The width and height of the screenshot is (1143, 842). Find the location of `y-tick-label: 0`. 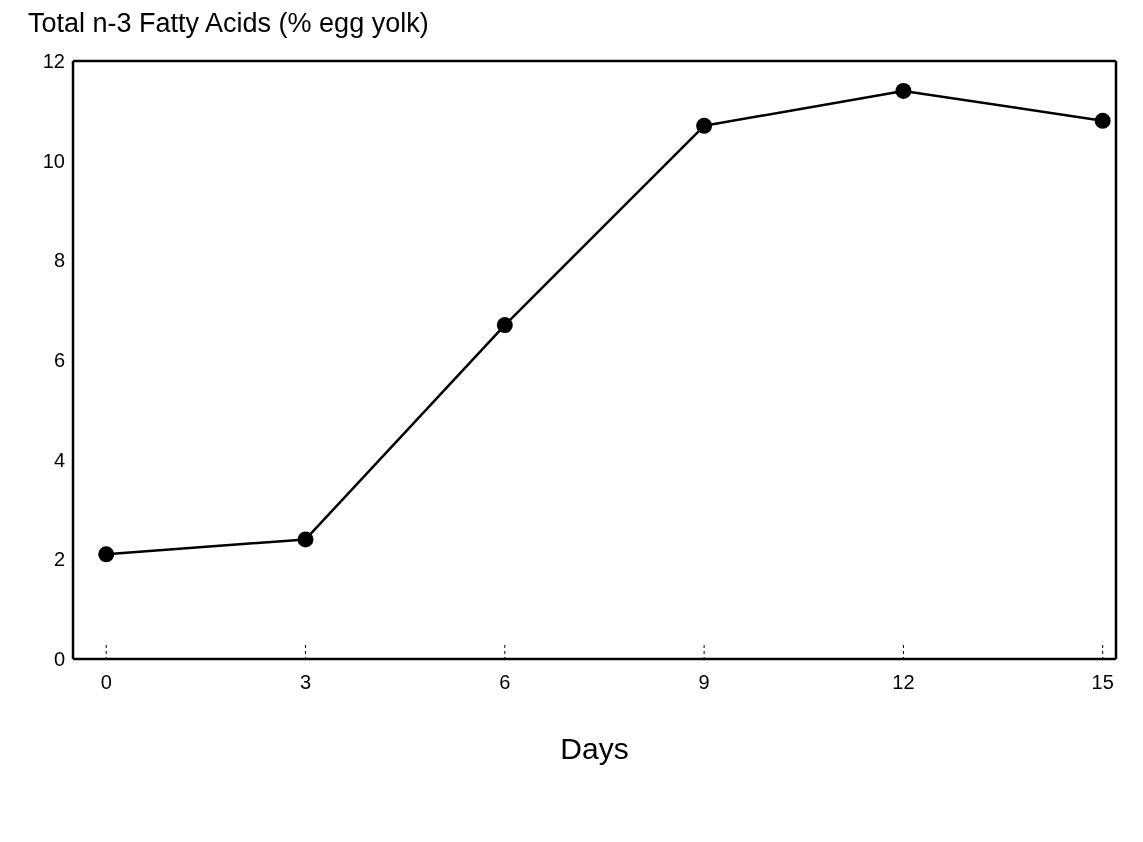

y-tick-label: 0 is located at coordinates (59, 659).